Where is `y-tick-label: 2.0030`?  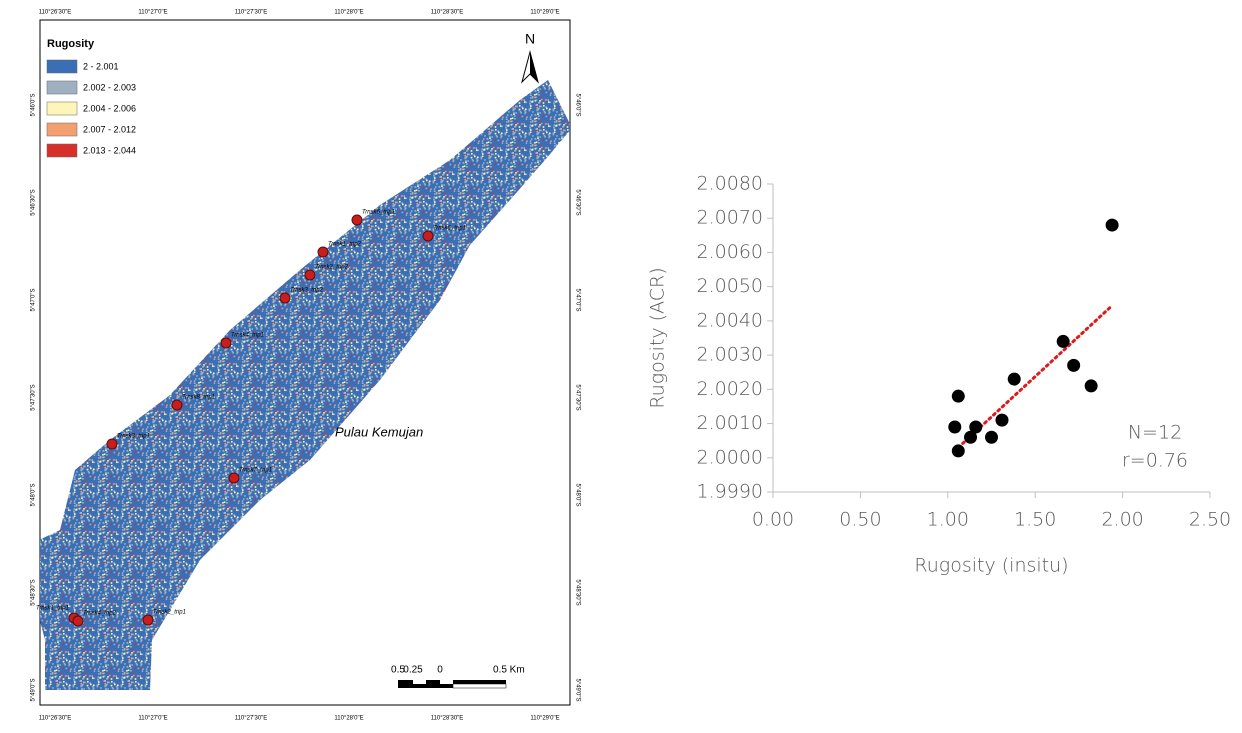 y-tick-label: 2.0030 is located at coordinates (730, 355).